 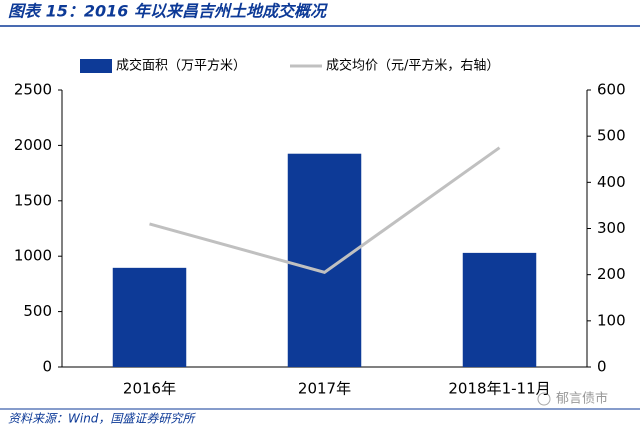 I want to click on x-tick-label: 2016年, so click(x=149, y=389).